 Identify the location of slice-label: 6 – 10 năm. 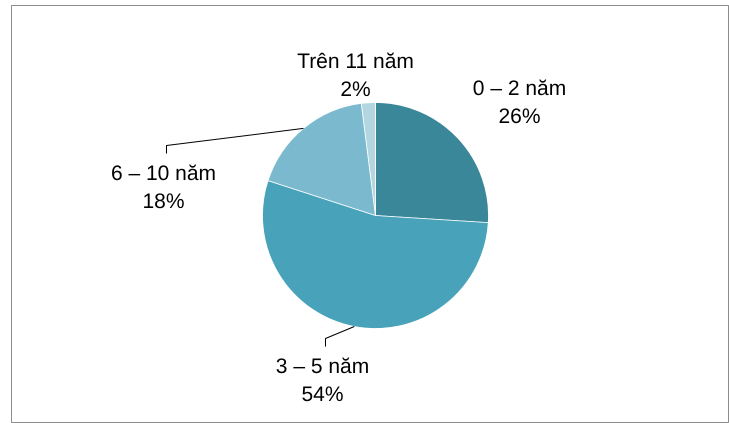
(163, 173).